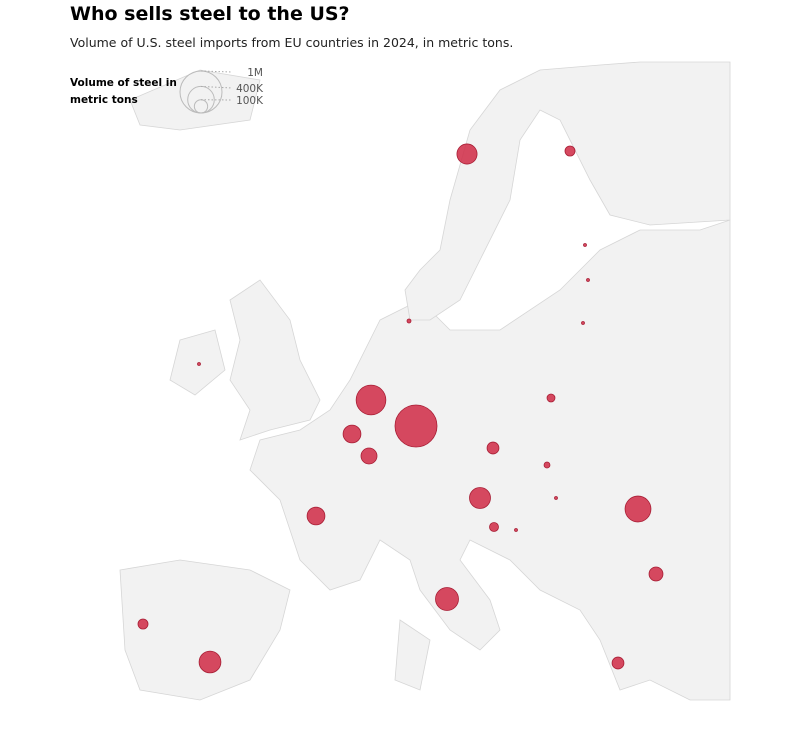  Describe the element at coordinates (104, 100) in the screenshot. I see `legend-title: metric tons` at that location.